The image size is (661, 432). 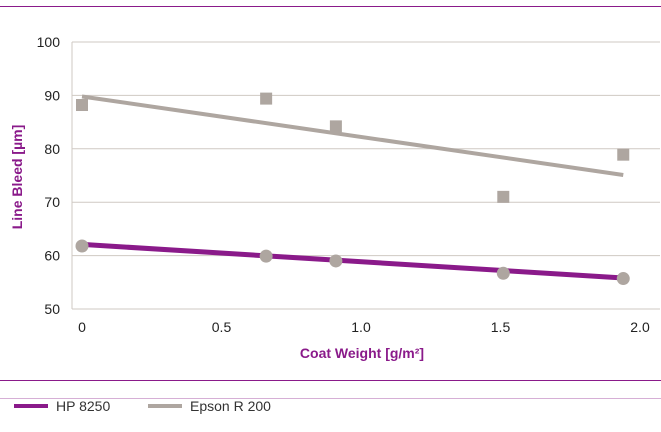 I want to click on trendline-hp, so click(x=352, y=261).